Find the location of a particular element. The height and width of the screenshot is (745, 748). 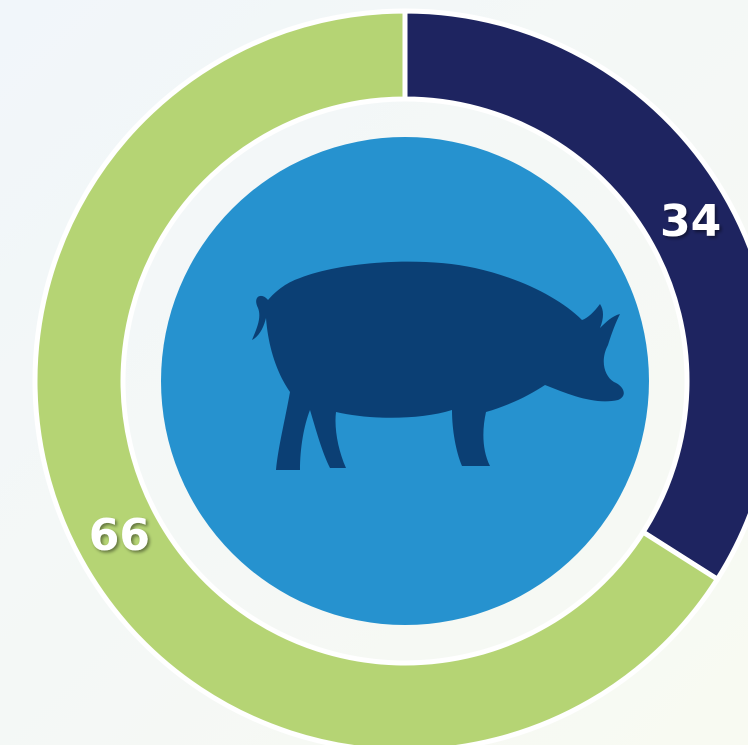

pig-icon is located at coordinates (438, 365).